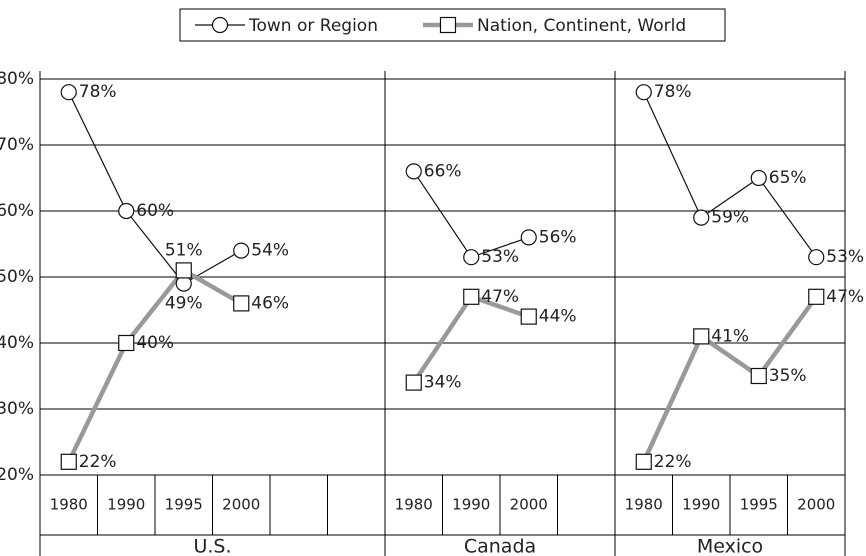  Describe the element at coordinates (500, 546) in the screenshot. I see `group-label: Canada` at that location.